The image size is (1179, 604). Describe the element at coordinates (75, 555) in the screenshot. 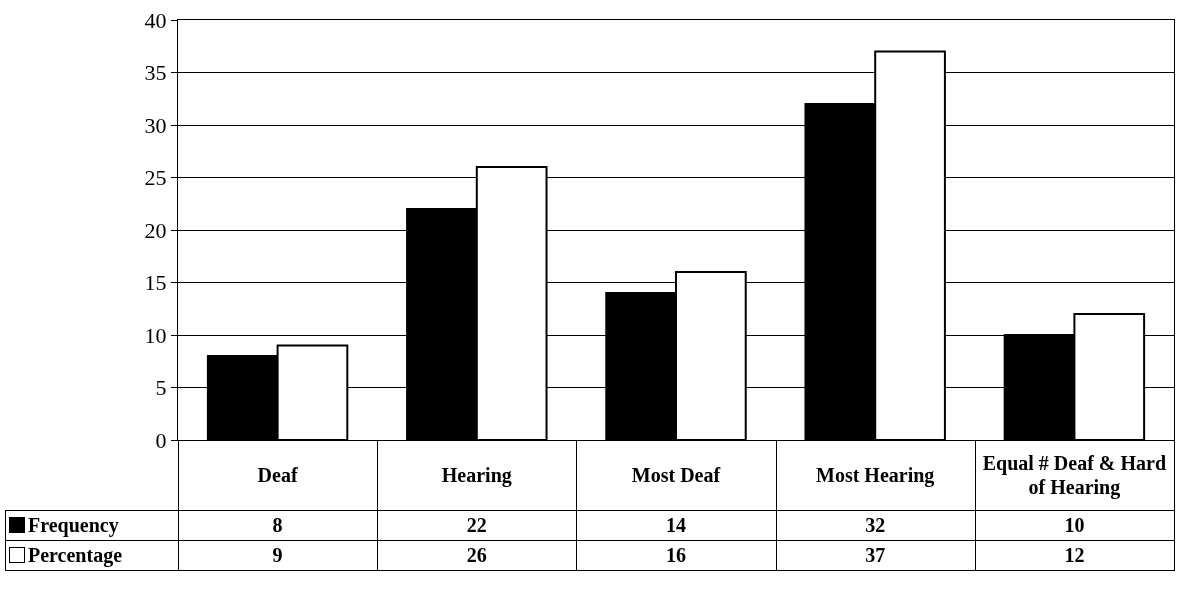

I see `legend-label: Percentage` at that location.